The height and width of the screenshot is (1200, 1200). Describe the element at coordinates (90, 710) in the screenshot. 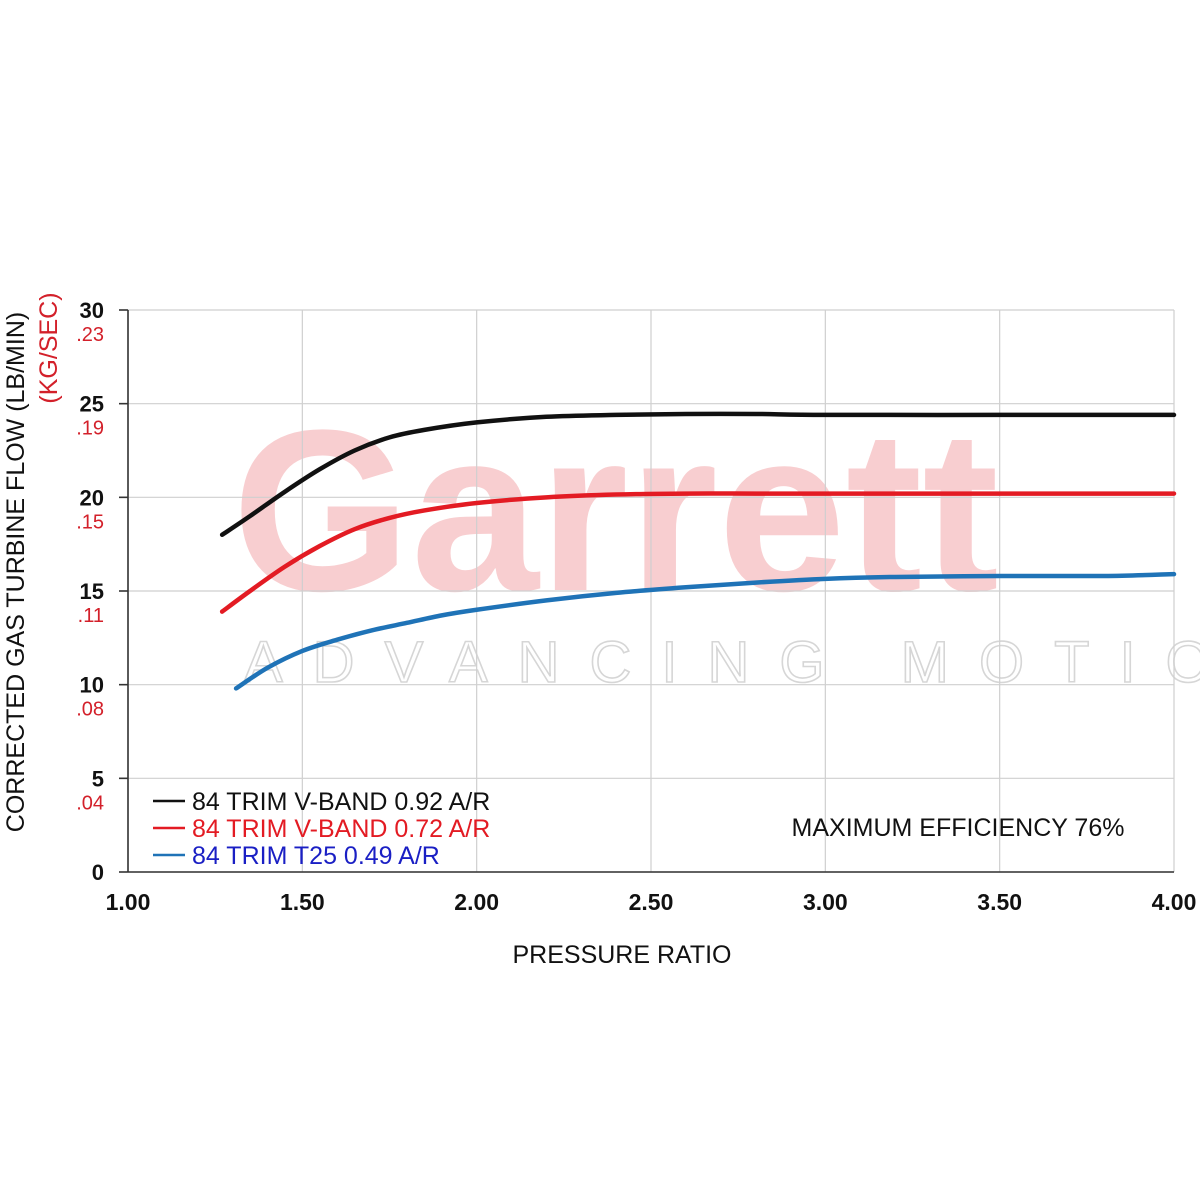

I see `y2-tick-label: .08` at that location.